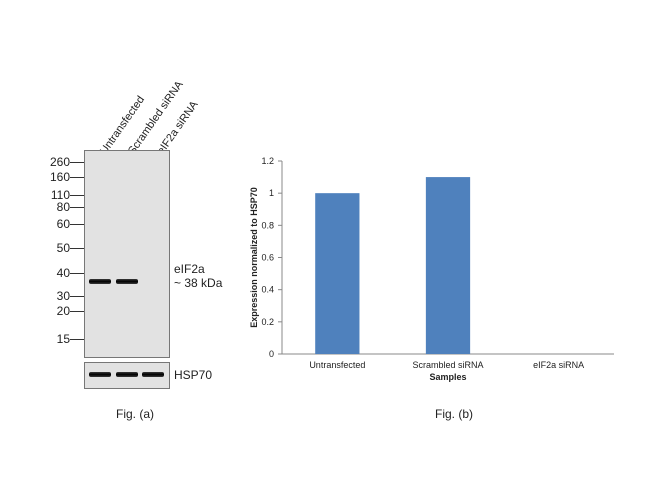 This screenshot has height=477, width=650. I want to click on bar-scrambled-sirna, so click(448, 265).